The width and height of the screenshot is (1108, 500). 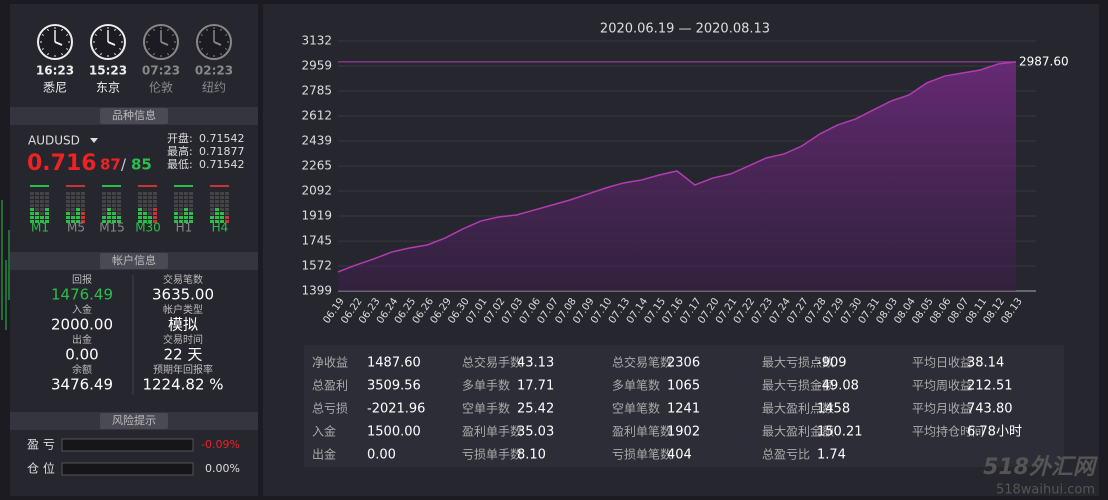 I want to click on stat-value: 1500.00, so click(x=394, y=432).